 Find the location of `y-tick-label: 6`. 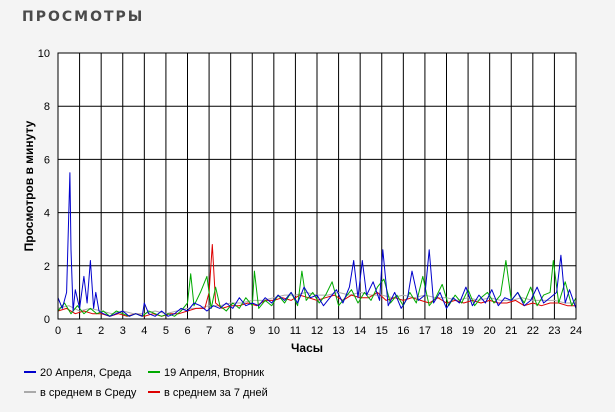

y-tick-label: 6 is located at coordinates (47, 160).